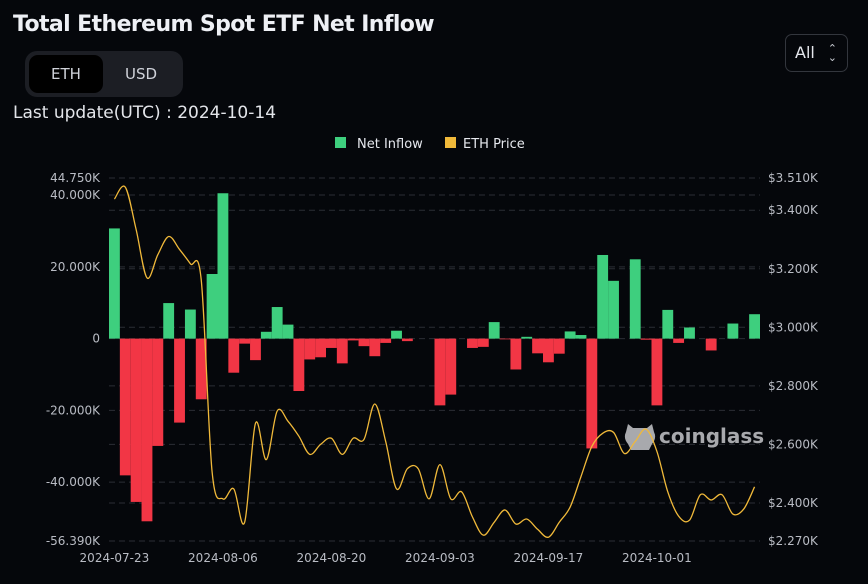  Describe the element at coordinates (75, 267) in the screenshot. I see `left-tick-label: 20.000K` at that location.